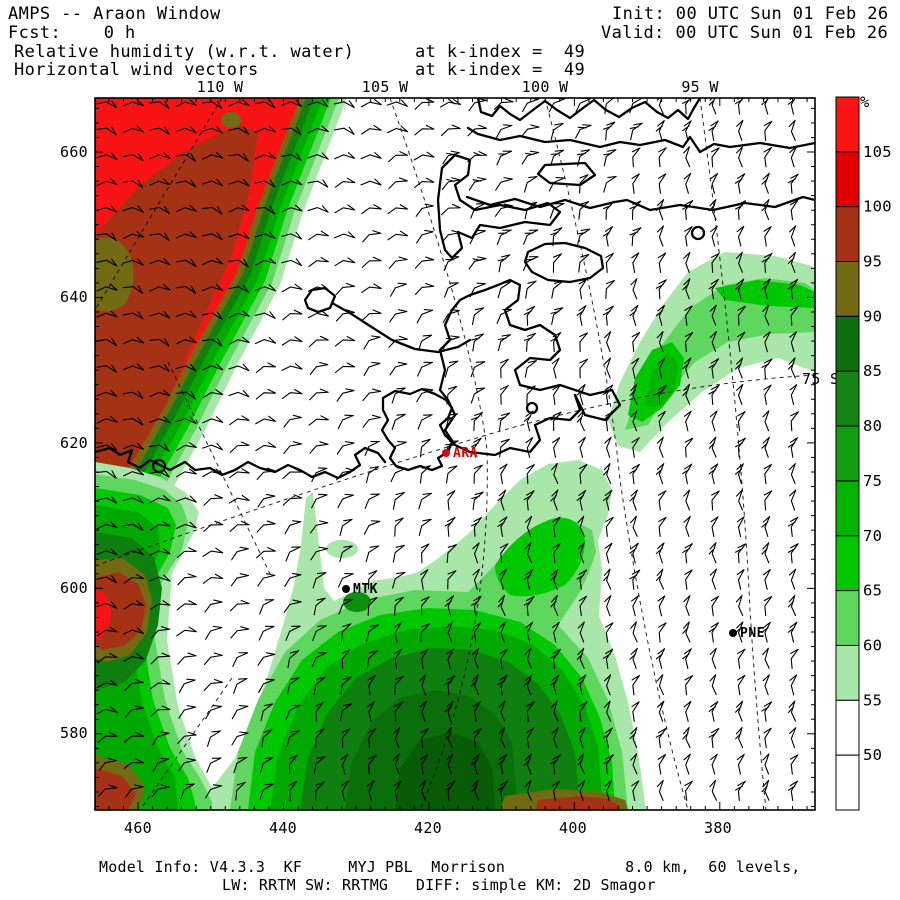 Image resolution: width=900 pixels, height=900 pixels. What do you see at coordinates (159, 204) in the screenshot?
I see `meridian-110w` at bounding box center [159, 204].